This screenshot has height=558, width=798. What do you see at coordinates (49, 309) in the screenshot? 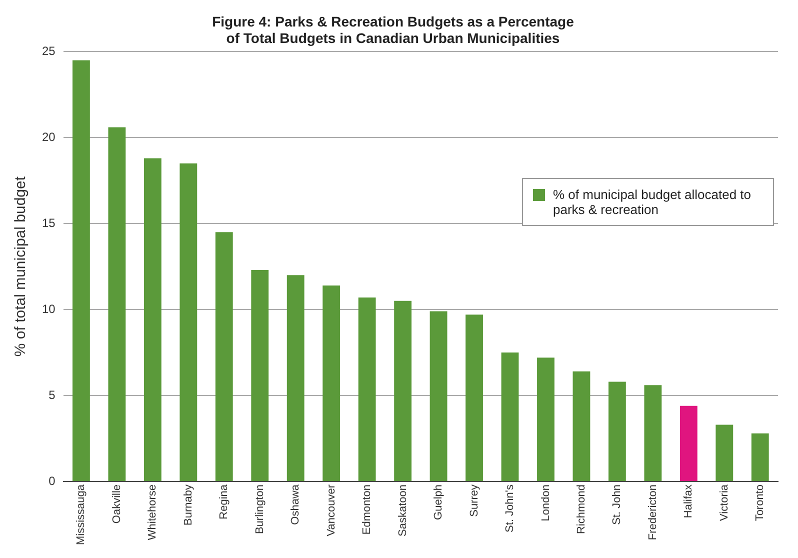
I see `y-tick-label: 10` at bounding box center [49, 309].